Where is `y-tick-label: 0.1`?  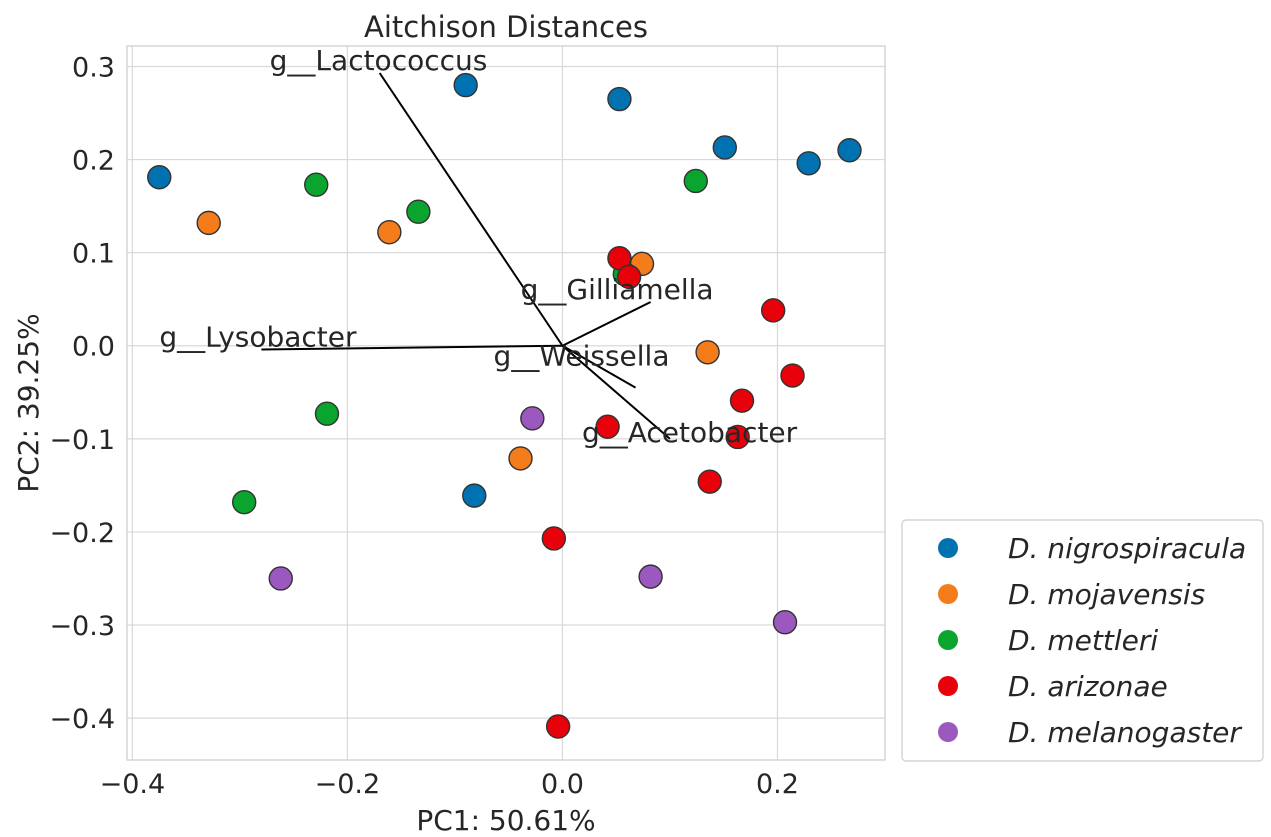
y-tick-label: 0.1 is located at coordinates (93, 254).